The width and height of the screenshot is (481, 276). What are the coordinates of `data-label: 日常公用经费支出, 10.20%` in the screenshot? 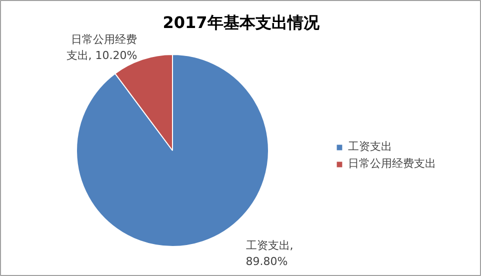 It's located at (102, 47).